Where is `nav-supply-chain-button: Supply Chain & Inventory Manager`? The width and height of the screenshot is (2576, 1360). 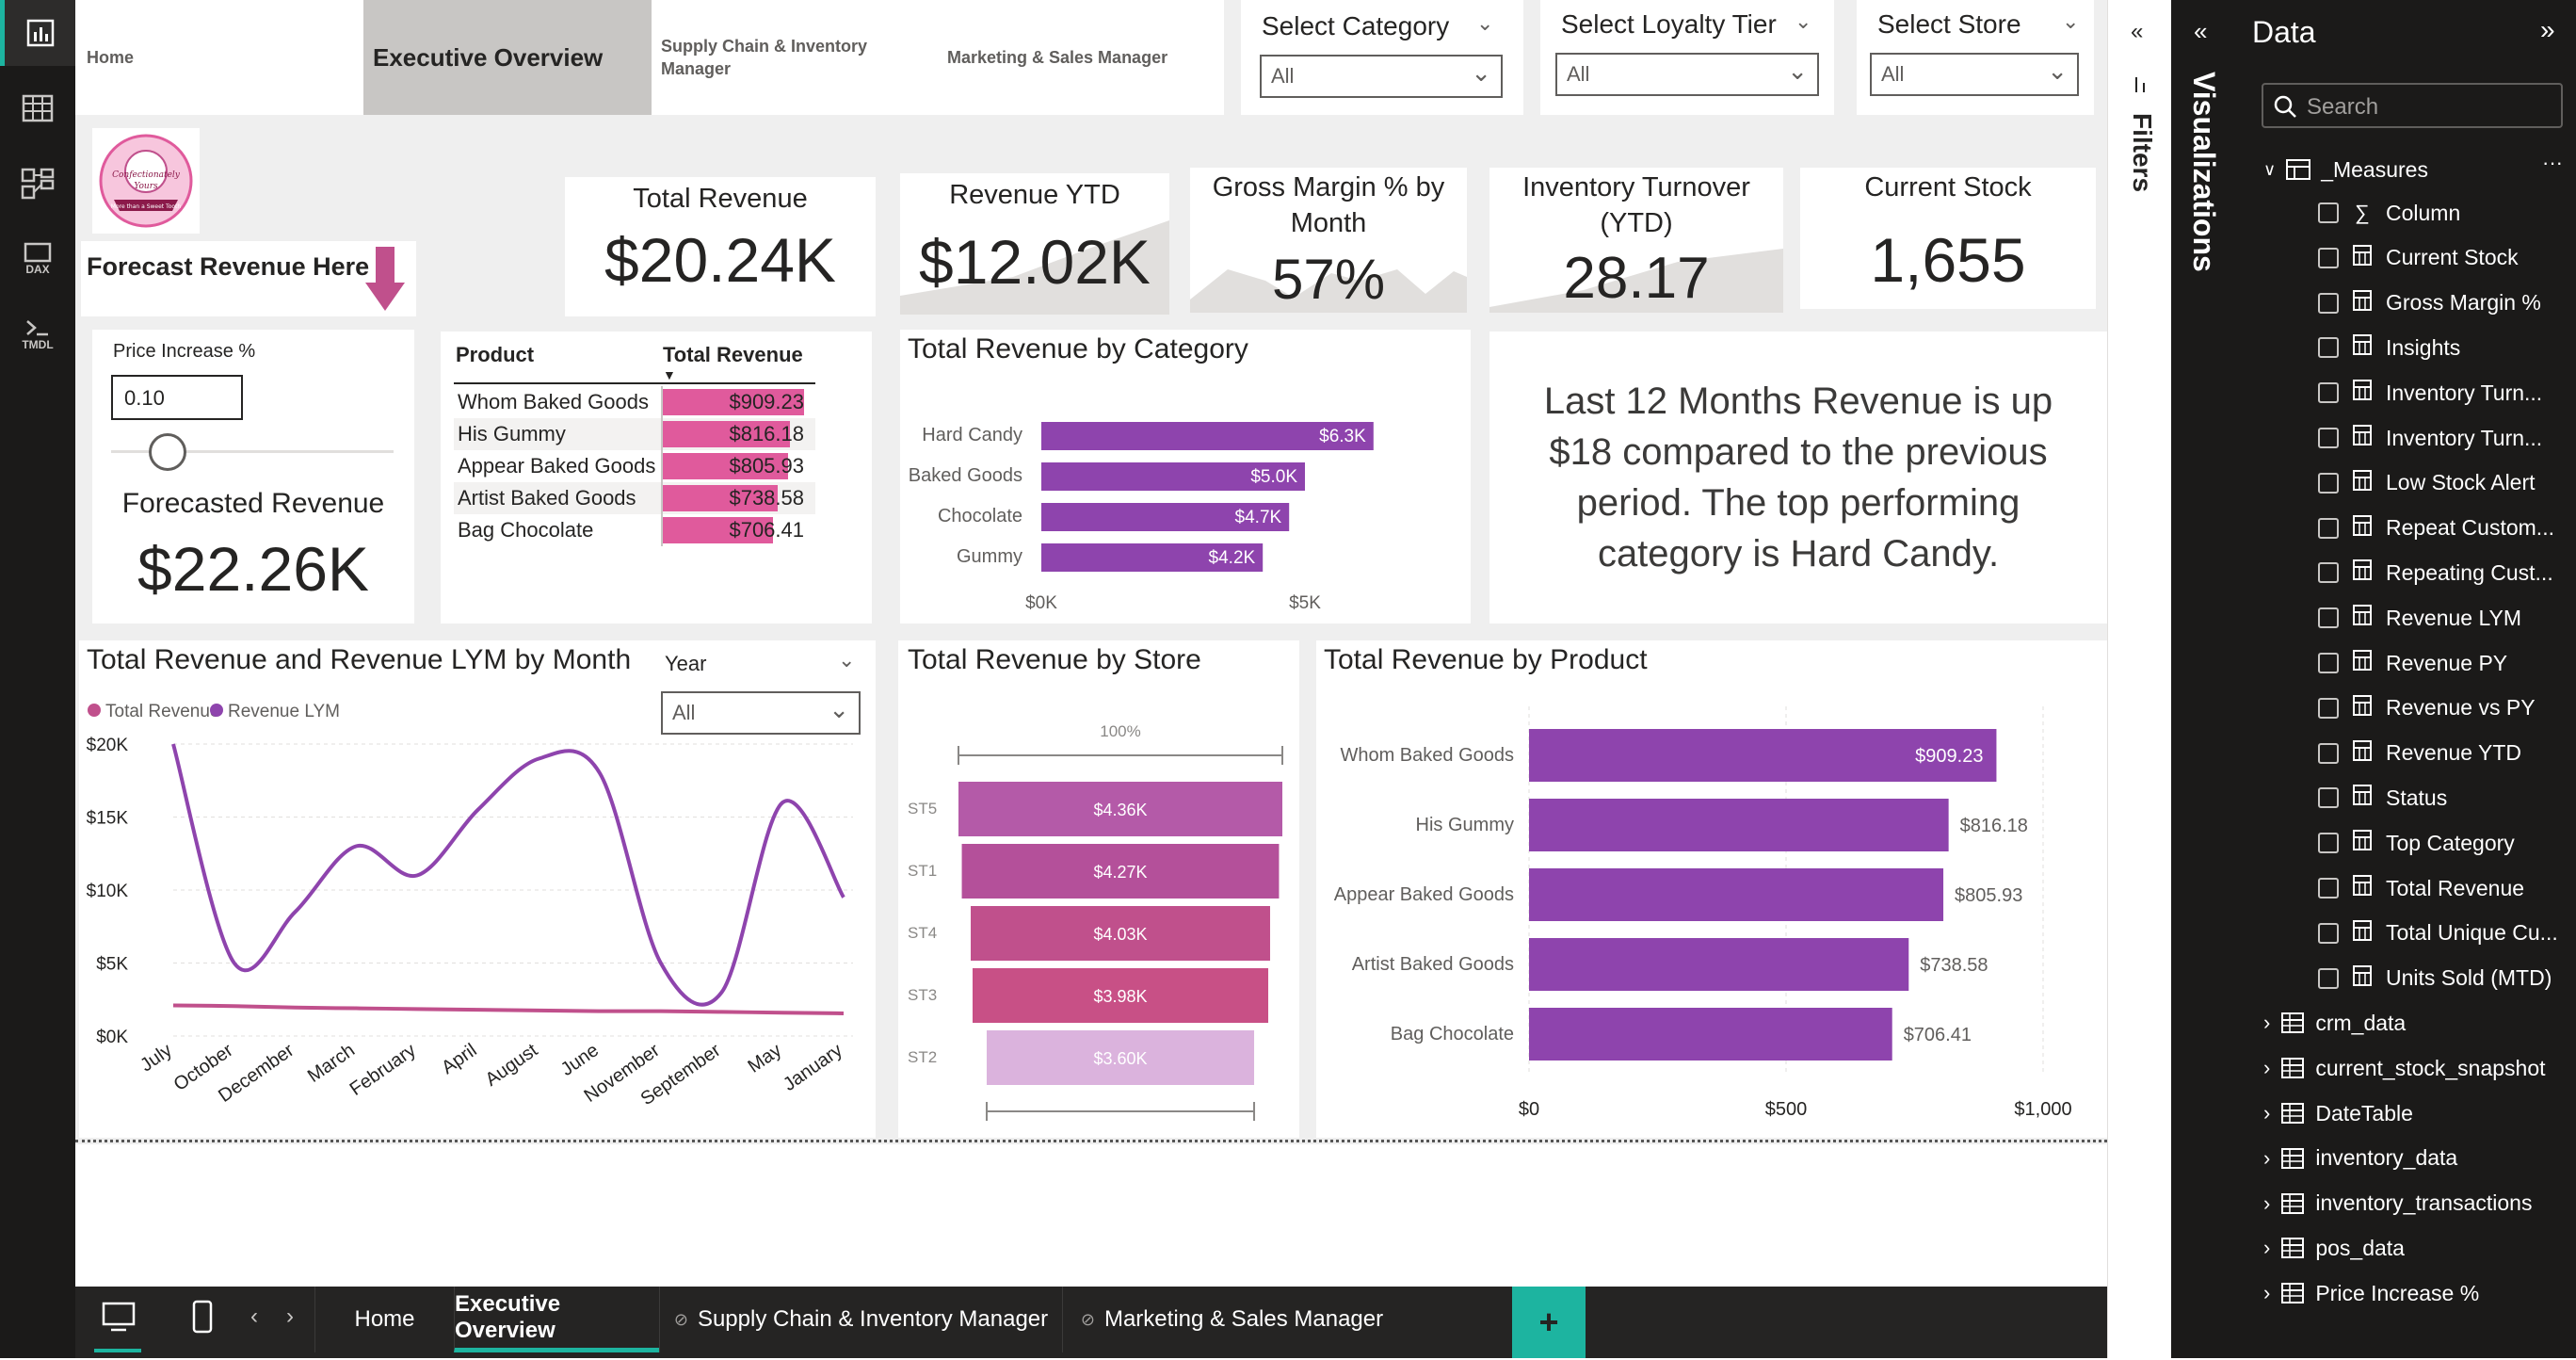
nav-supply-chain-button: Supply Chain & Inventory Manager is located at coordinates (788, 57).